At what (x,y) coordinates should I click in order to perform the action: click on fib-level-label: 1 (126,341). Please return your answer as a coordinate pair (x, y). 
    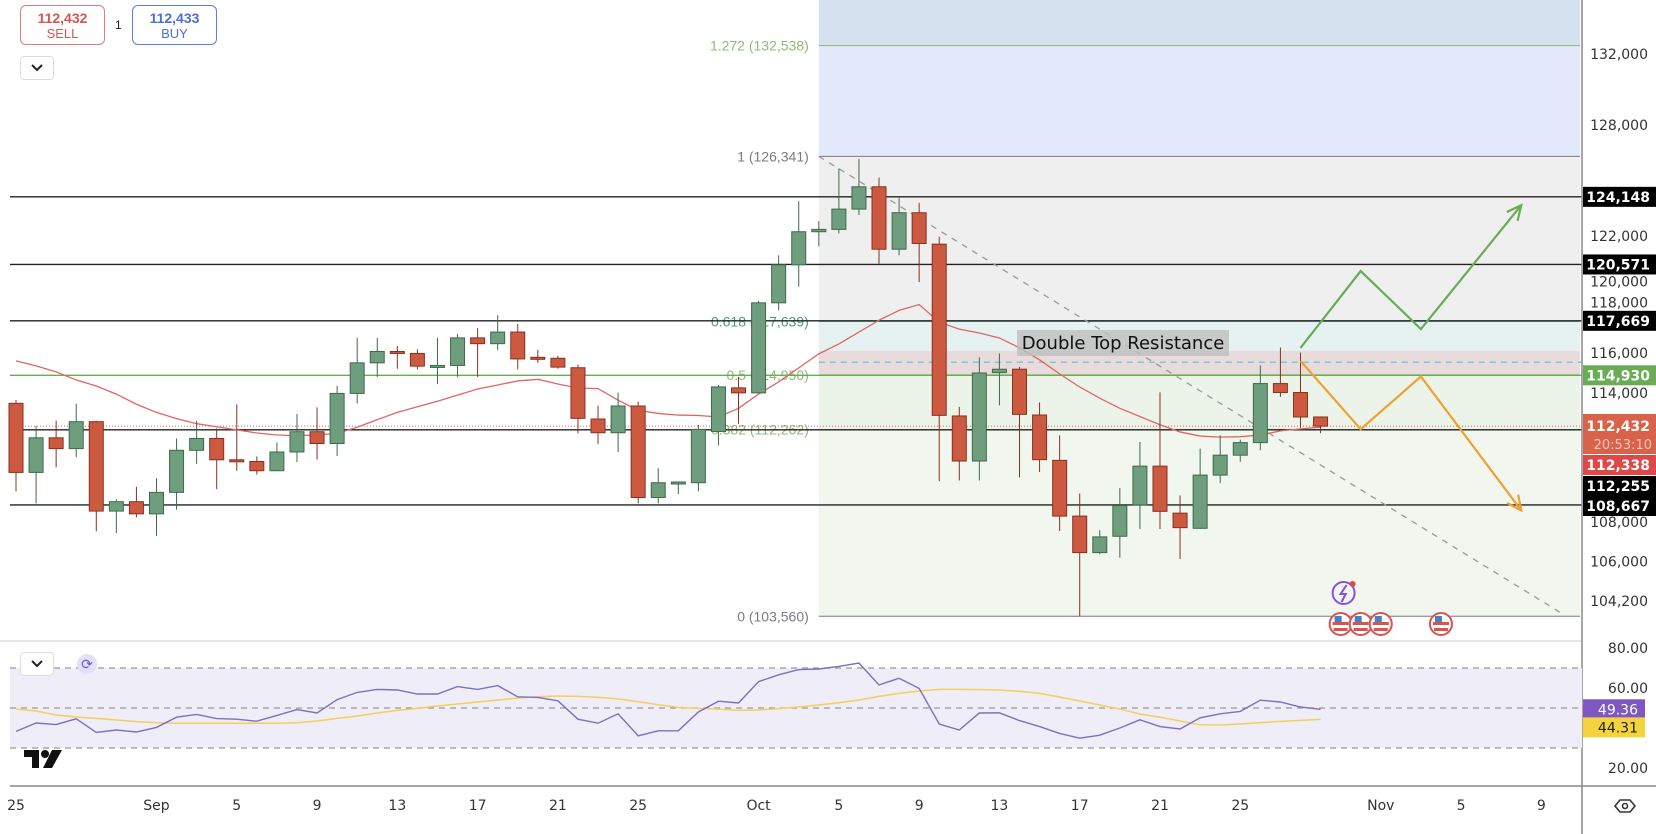
    Looking at the image, I should click on (773, 156).